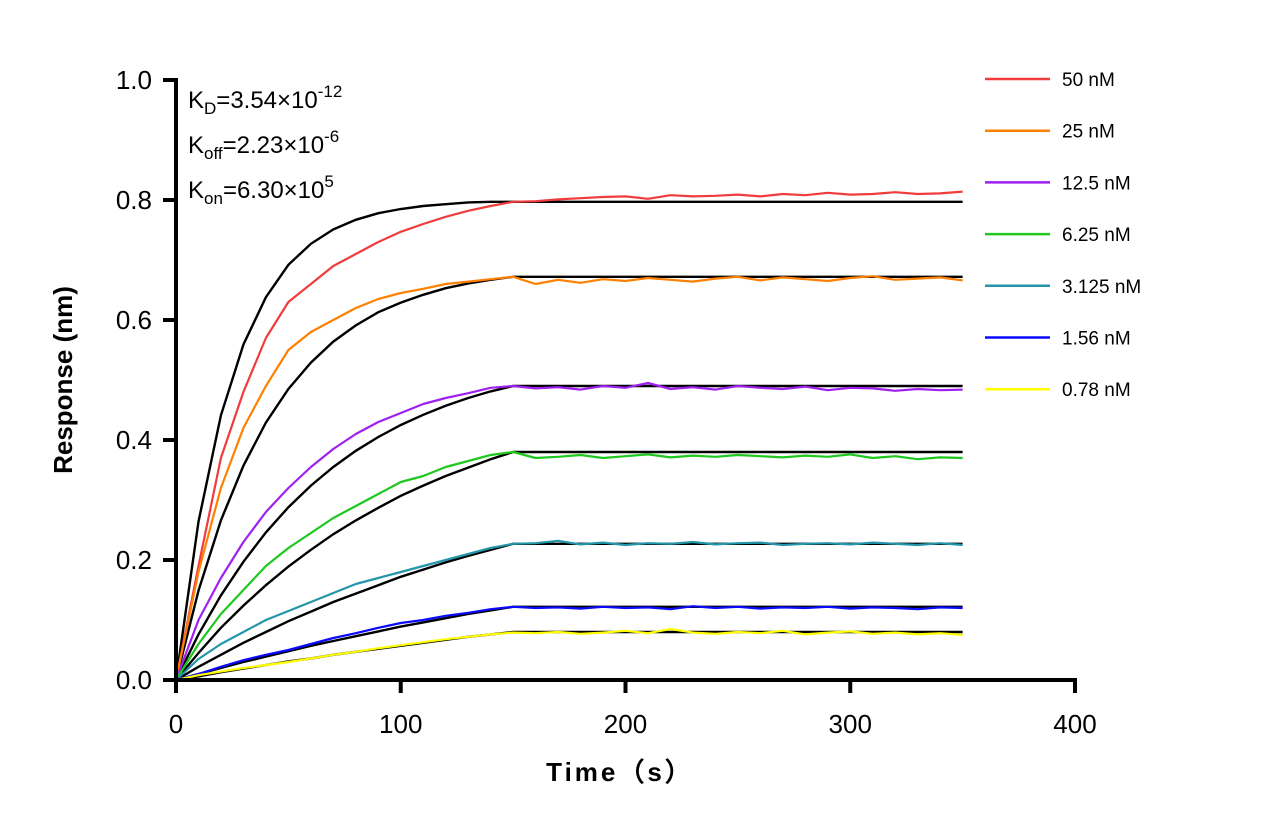  I want to click on y-tick-label: 0.4, so click(134, 440).